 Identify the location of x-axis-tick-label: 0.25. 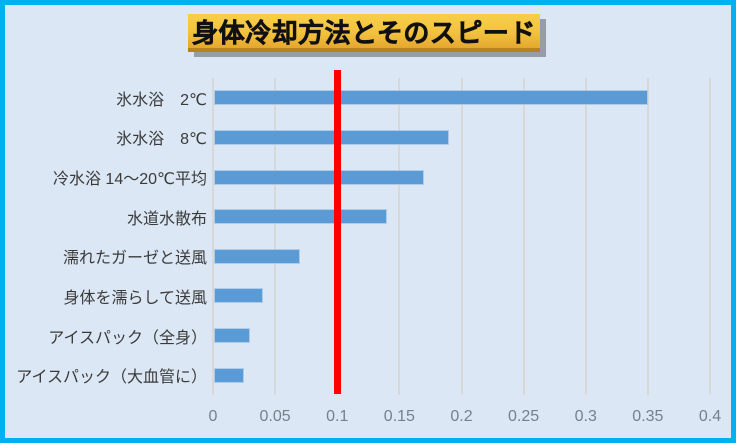
(524, 416).